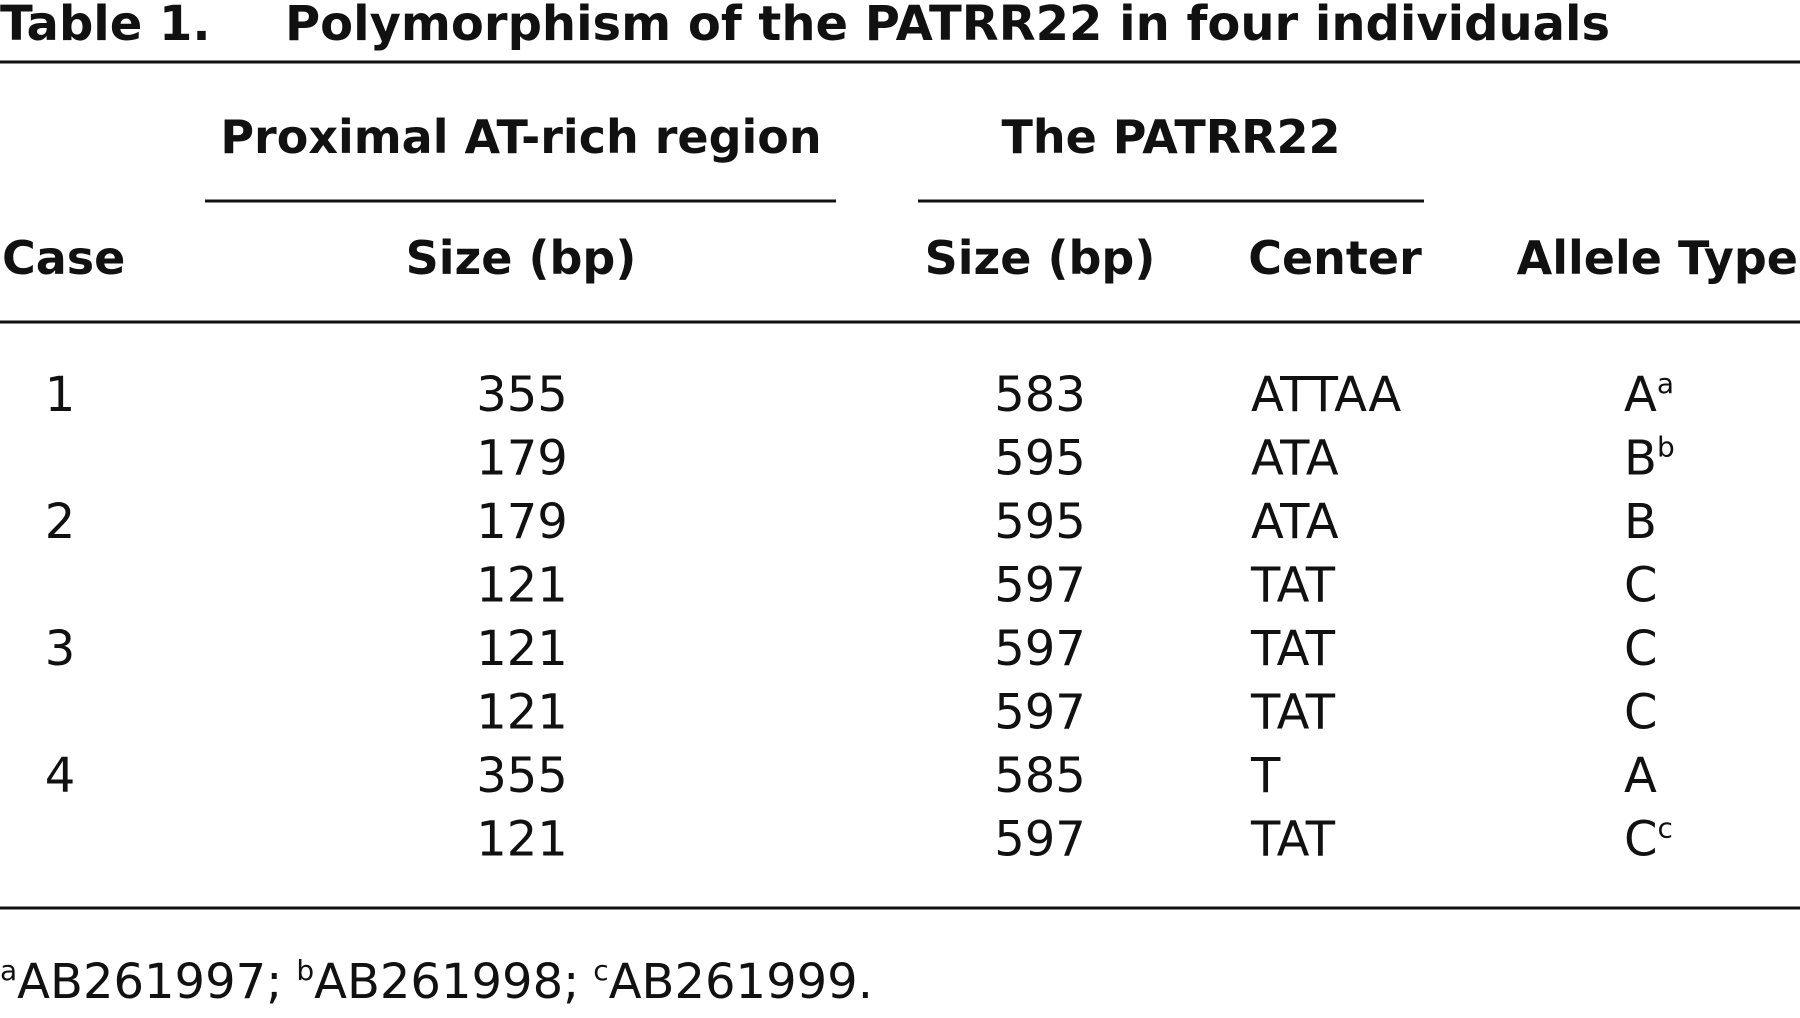  Describe the element at coordinates (60, 395) in the screenshot. I see `case-cell: 1` at that location.